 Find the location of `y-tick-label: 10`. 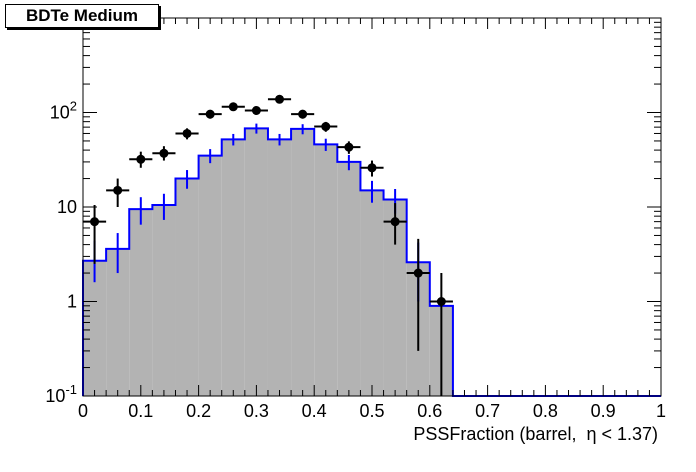

y-tick-label: 10 is located at coordinates (67, 207).